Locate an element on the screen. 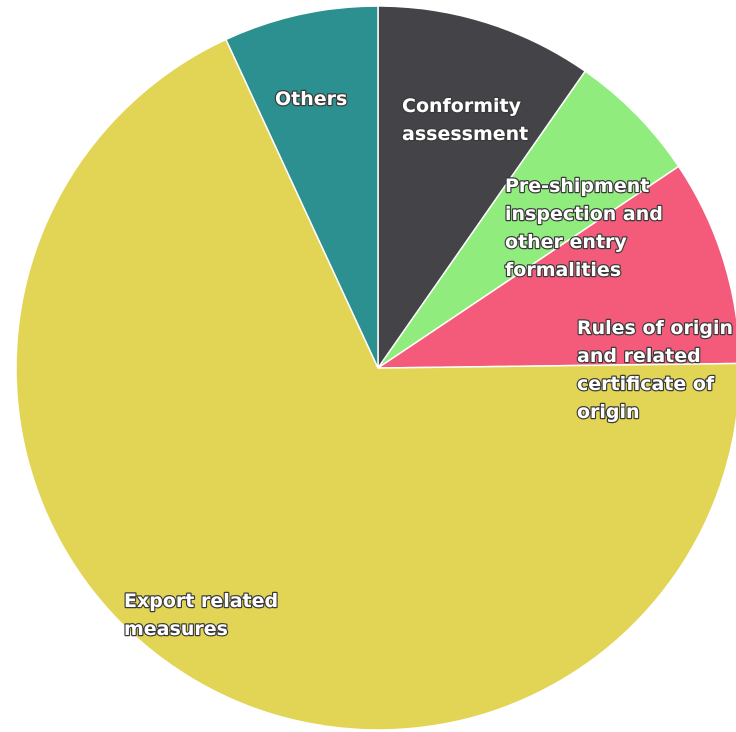 This screenshot has width=736, height=732. slice-label-line: Pre-shipment is located at coordinates (577, 186).